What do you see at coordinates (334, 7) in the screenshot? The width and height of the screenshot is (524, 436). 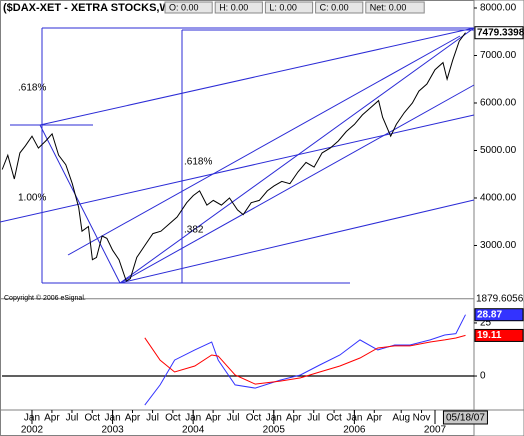 I see `ohlc-label: C: 0.00` at bounding box center [334, 7].